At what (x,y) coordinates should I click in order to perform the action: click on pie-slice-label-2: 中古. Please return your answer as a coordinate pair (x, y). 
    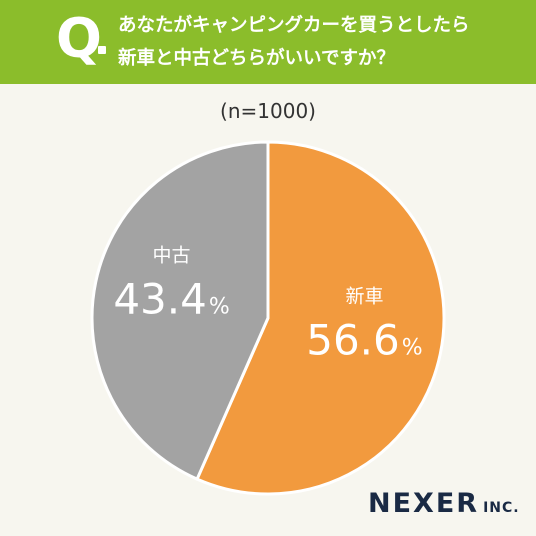
    Looking at the image, I should click on (172, 256).